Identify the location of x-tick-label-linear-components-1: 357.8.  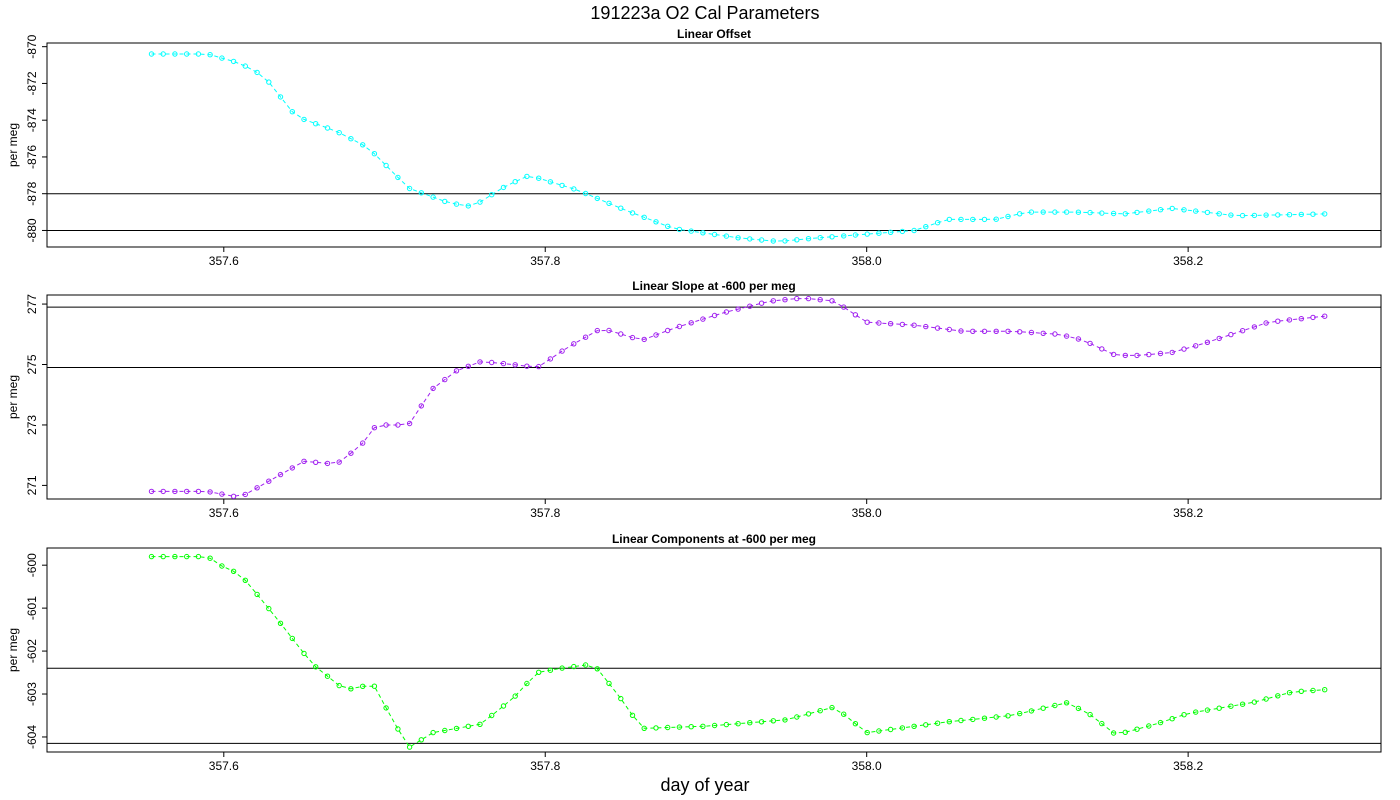
(545, 766).